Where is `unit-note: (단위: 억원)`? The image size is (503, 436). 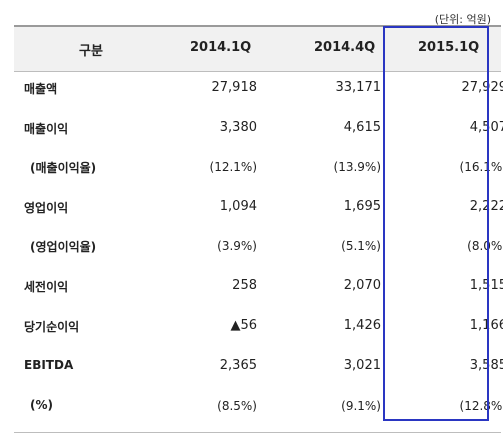
unit-note: (단위: 억원) is located at coordinates (462, 19).